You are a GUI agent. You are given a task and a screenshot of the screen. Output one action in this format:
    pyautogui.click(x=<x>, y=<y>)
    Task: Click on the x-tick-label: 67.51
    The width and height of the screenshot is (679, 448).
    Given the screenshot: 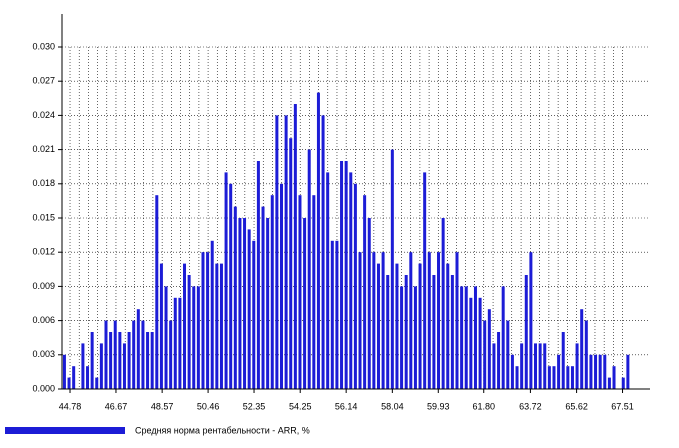 What is the action you would take?
    pyautogui.click(x=622, y=406)
    